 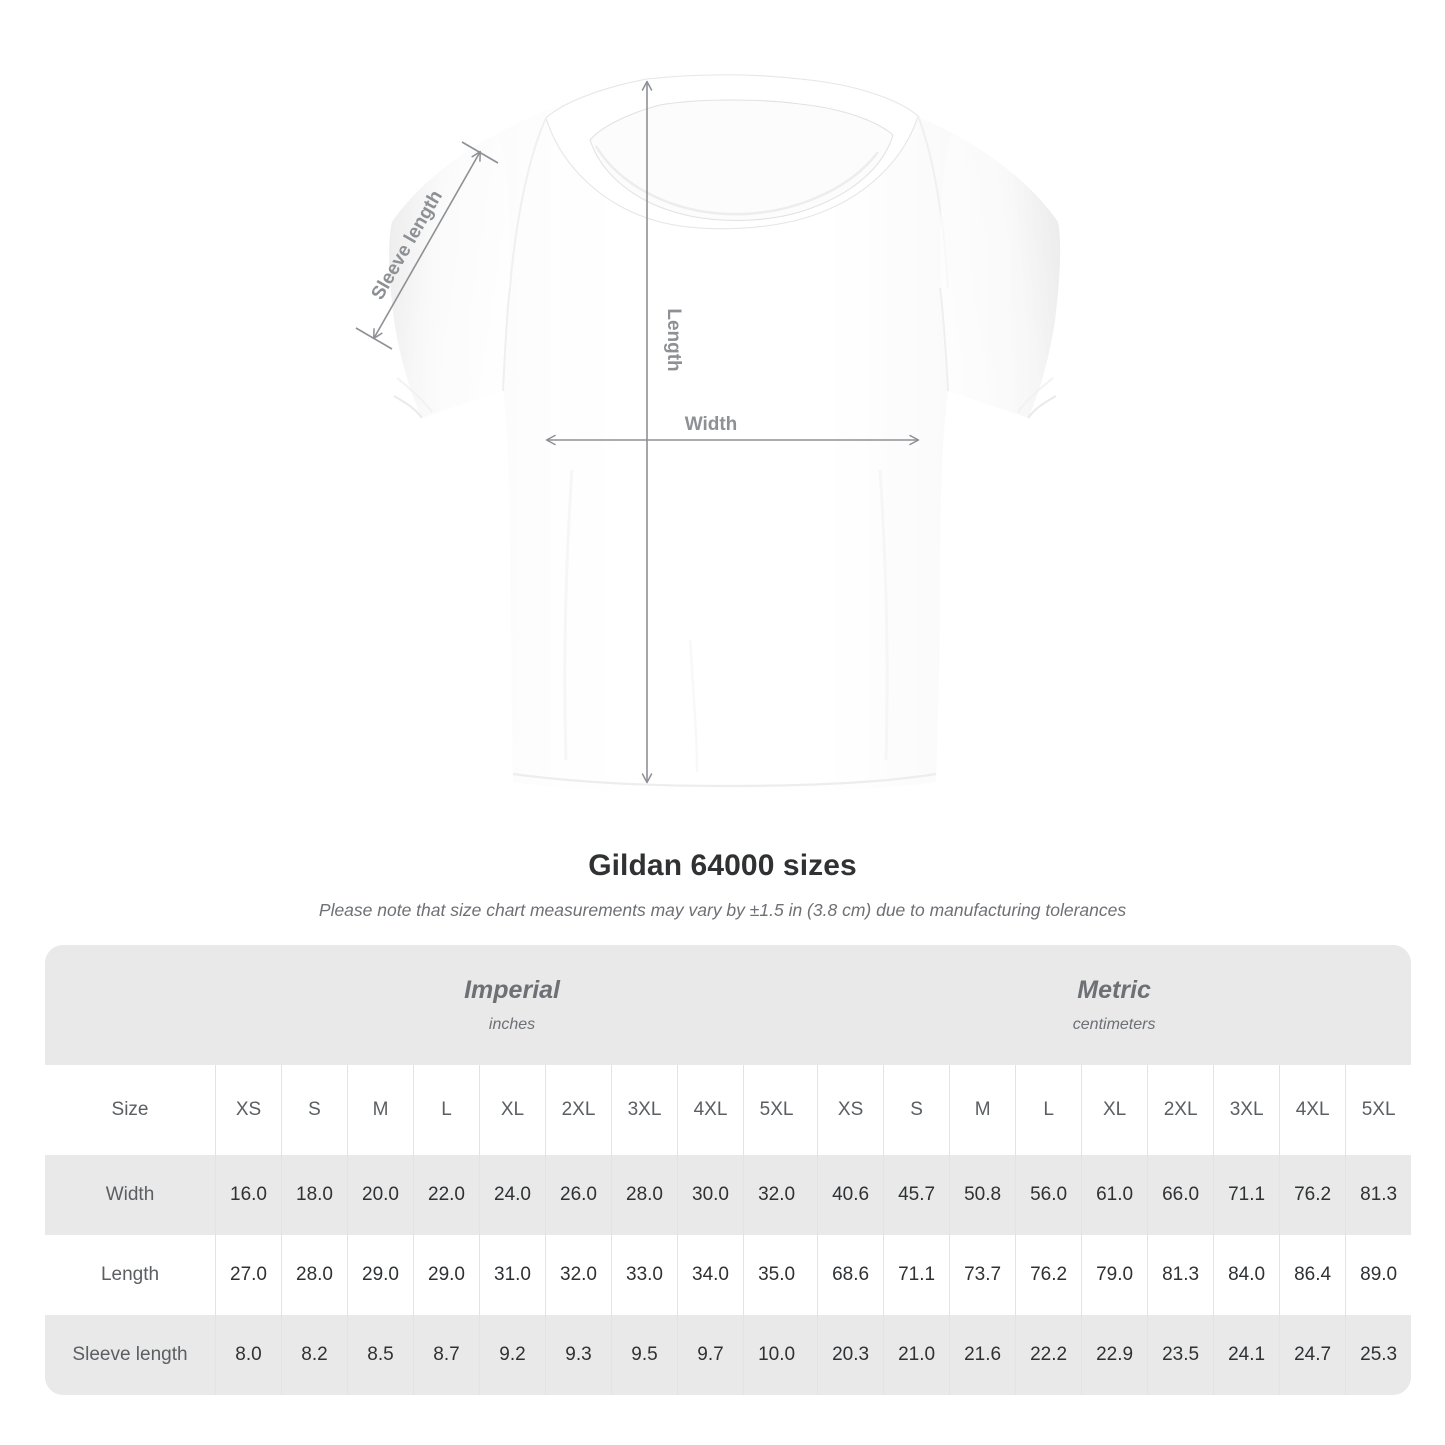 What do you see at coordinates (982, 1275) in the screenshot?
I see `cell-length-metric-m: 73.7` at bounding box center [982, 1275].